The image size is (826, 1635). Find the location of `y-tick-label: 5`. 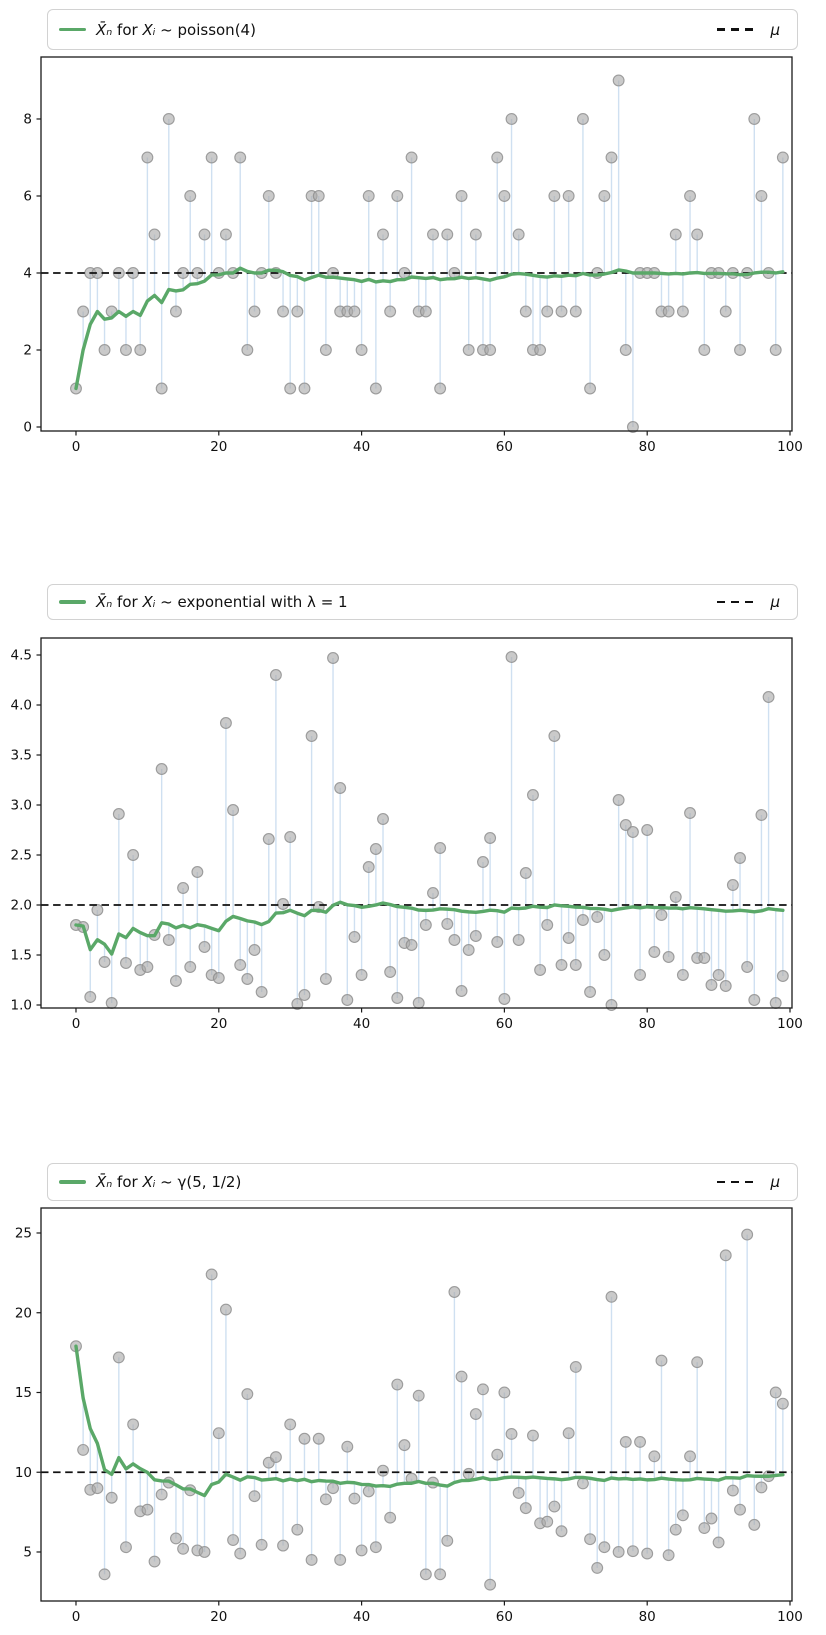

y-tick-label: 5 is located at coordinates (27, 1553).